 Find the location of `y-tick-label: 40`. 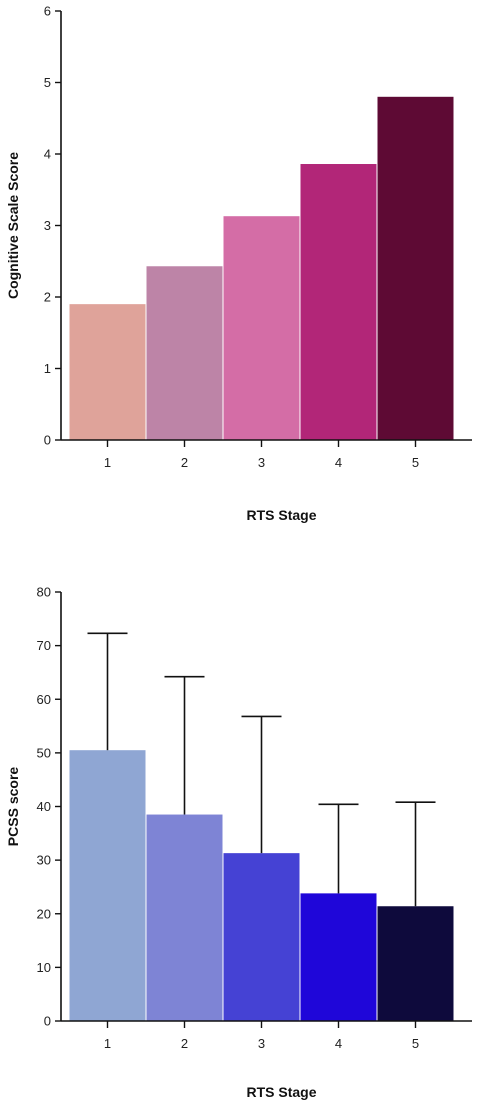

y-tick-label: 40 is located at coordinates (44, 806).